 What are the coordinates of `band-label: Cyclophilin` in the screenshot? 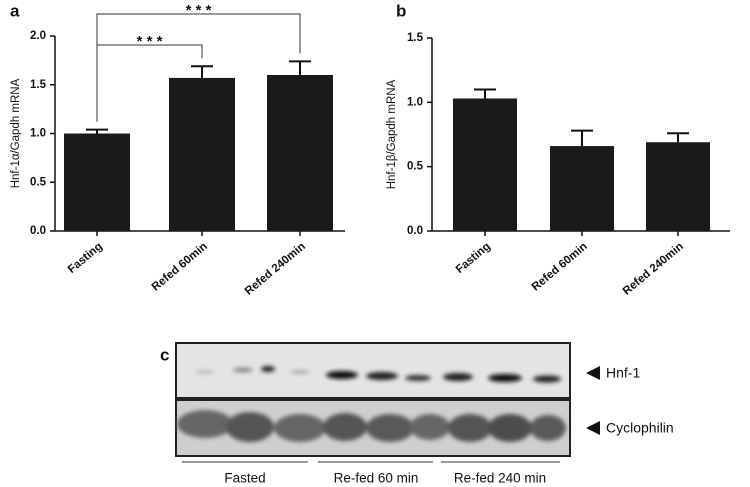 It's located at (640, 428).